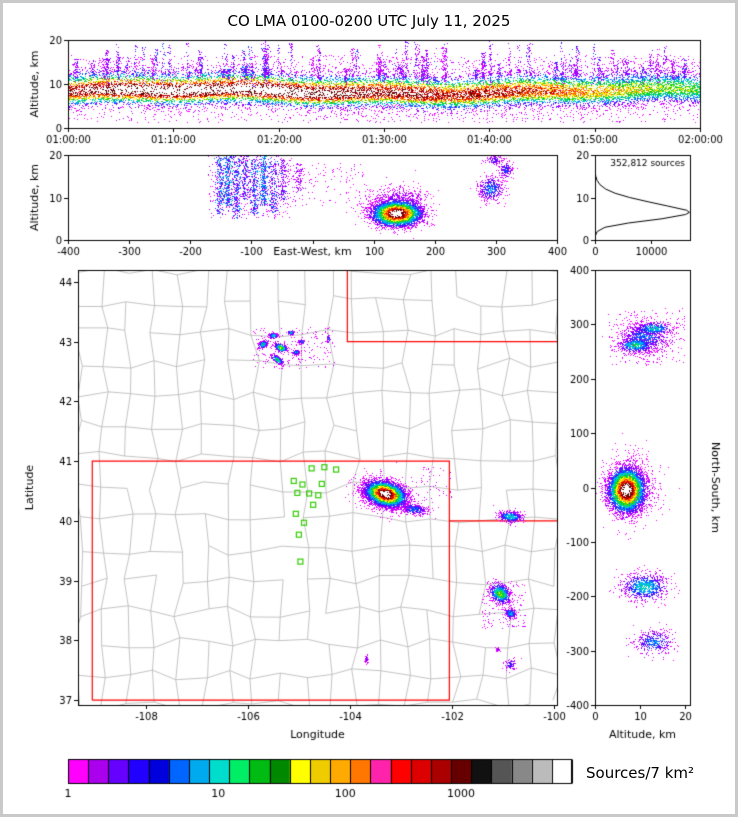  Describe the element at coordinates (640, 773) in the screenshot. I see `colorbar-label: Sources/7 km²` at that location.